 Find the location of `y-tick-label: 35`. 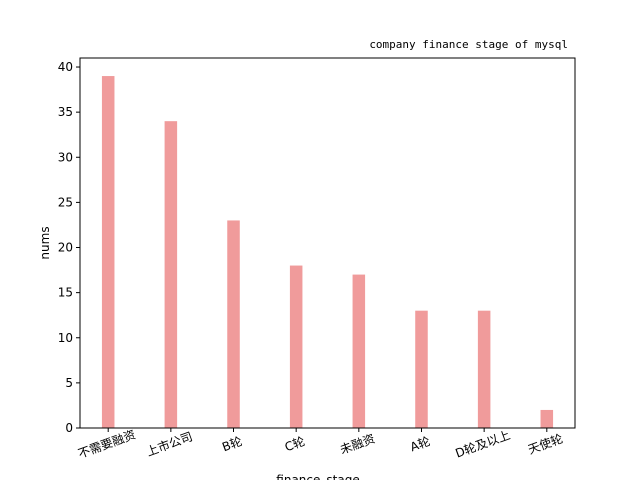

y-tick-label: 35 is located at coordinates (65, 112).